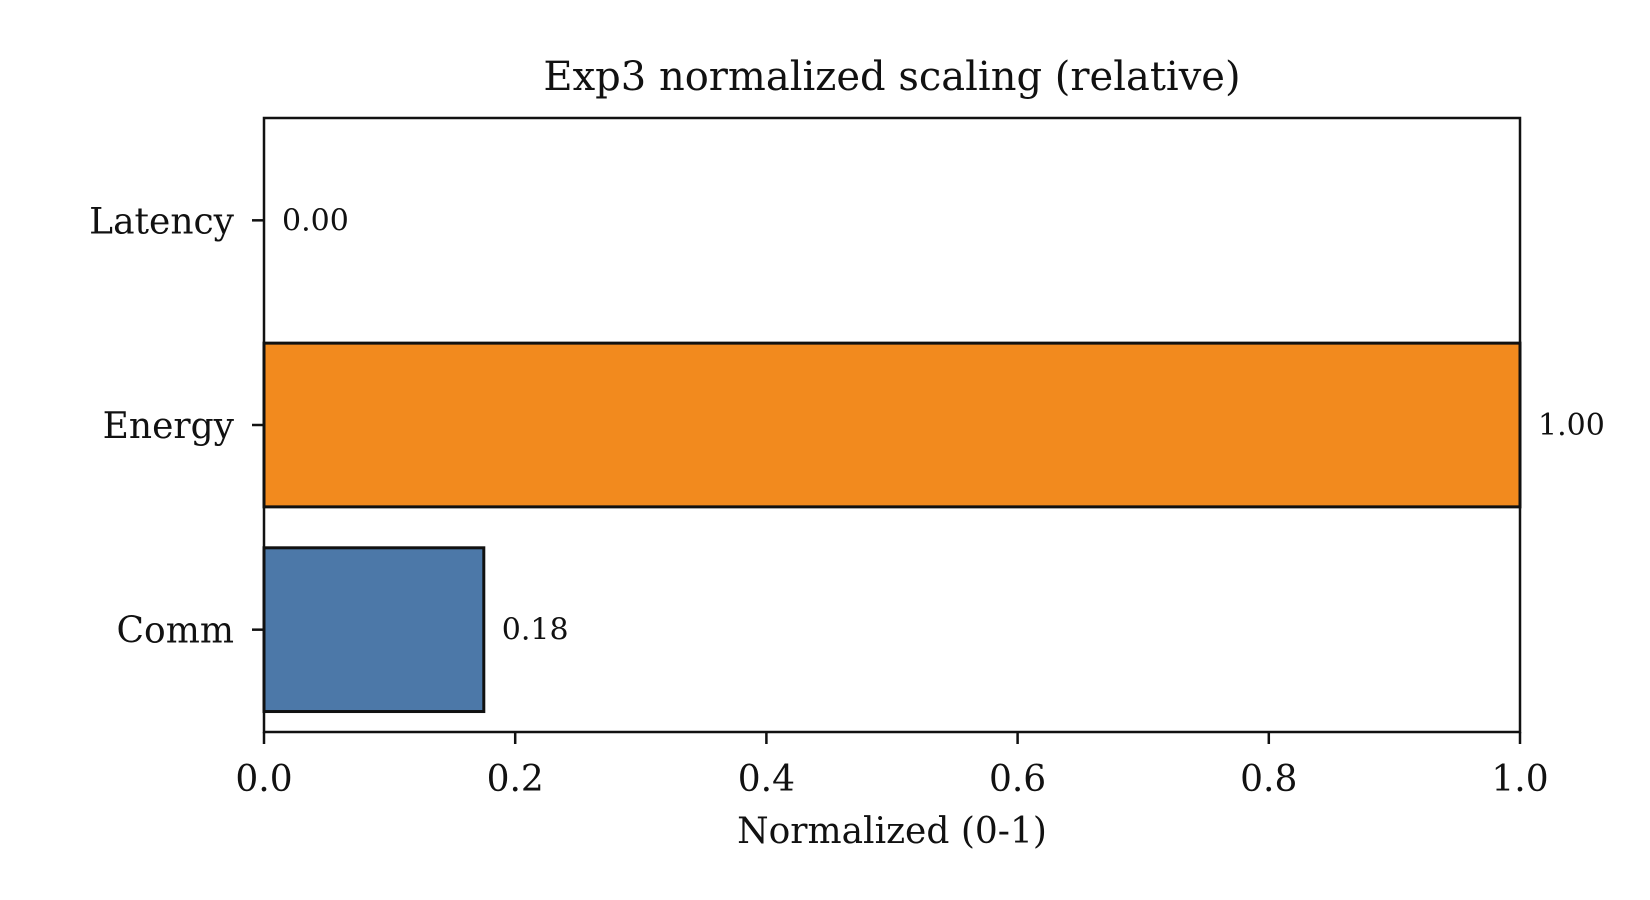 Image resolution: width=1650 pixels, height=900 pixels. Describe the element at coordinates (176, 631) in the screenshot. I see `y-tick-label-comm: Comm` at that location.